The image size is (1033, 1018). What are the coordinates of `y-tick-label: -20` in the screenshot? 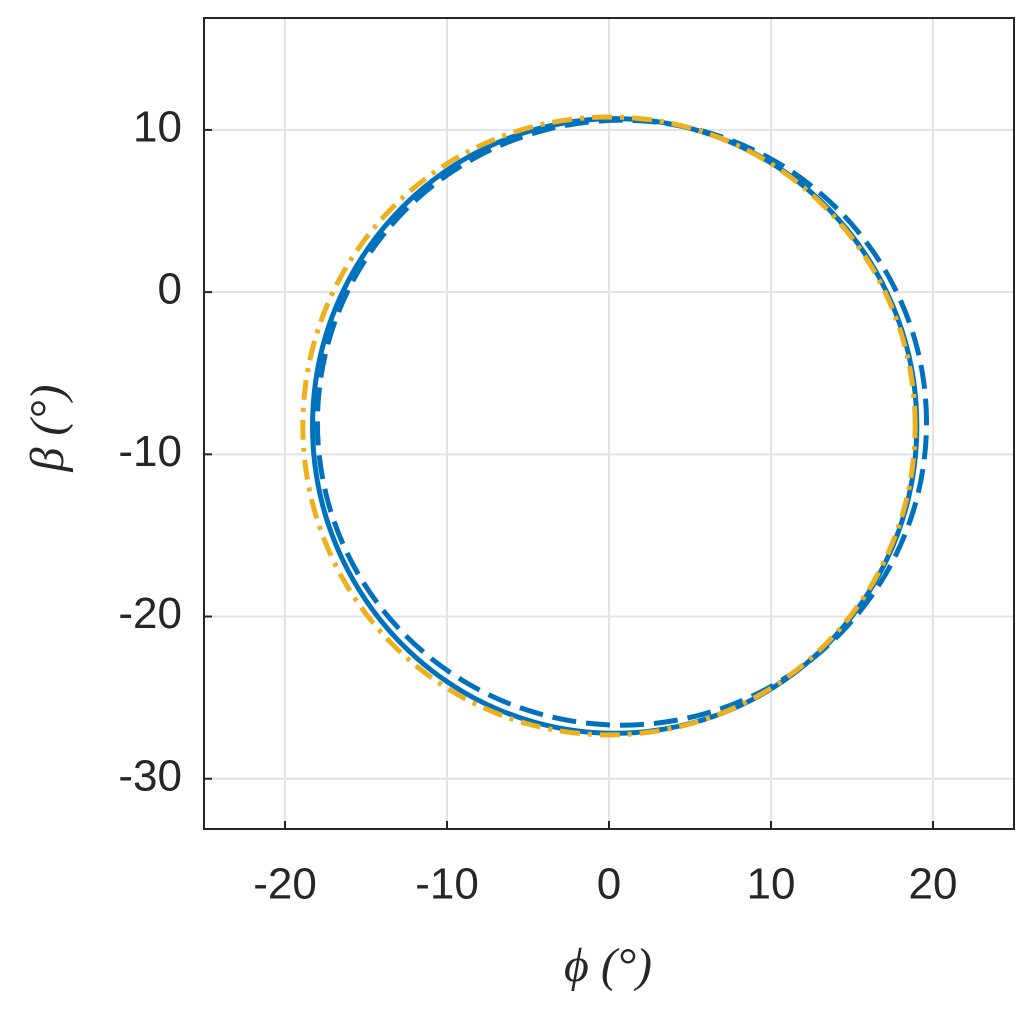 It's located at (150, 613).